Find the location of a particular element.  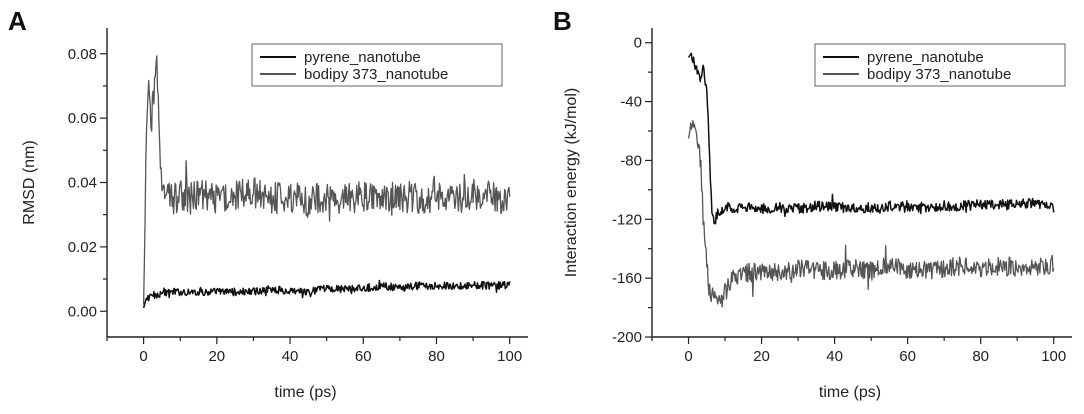

y-tick-label: 0.08 is located at coordinates (82, 54).